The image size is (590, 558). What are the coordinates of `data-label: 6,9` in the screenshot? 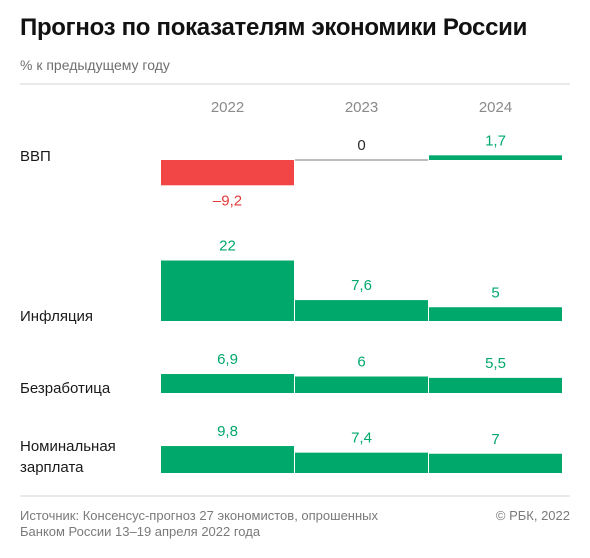 It's located at (227, 359).